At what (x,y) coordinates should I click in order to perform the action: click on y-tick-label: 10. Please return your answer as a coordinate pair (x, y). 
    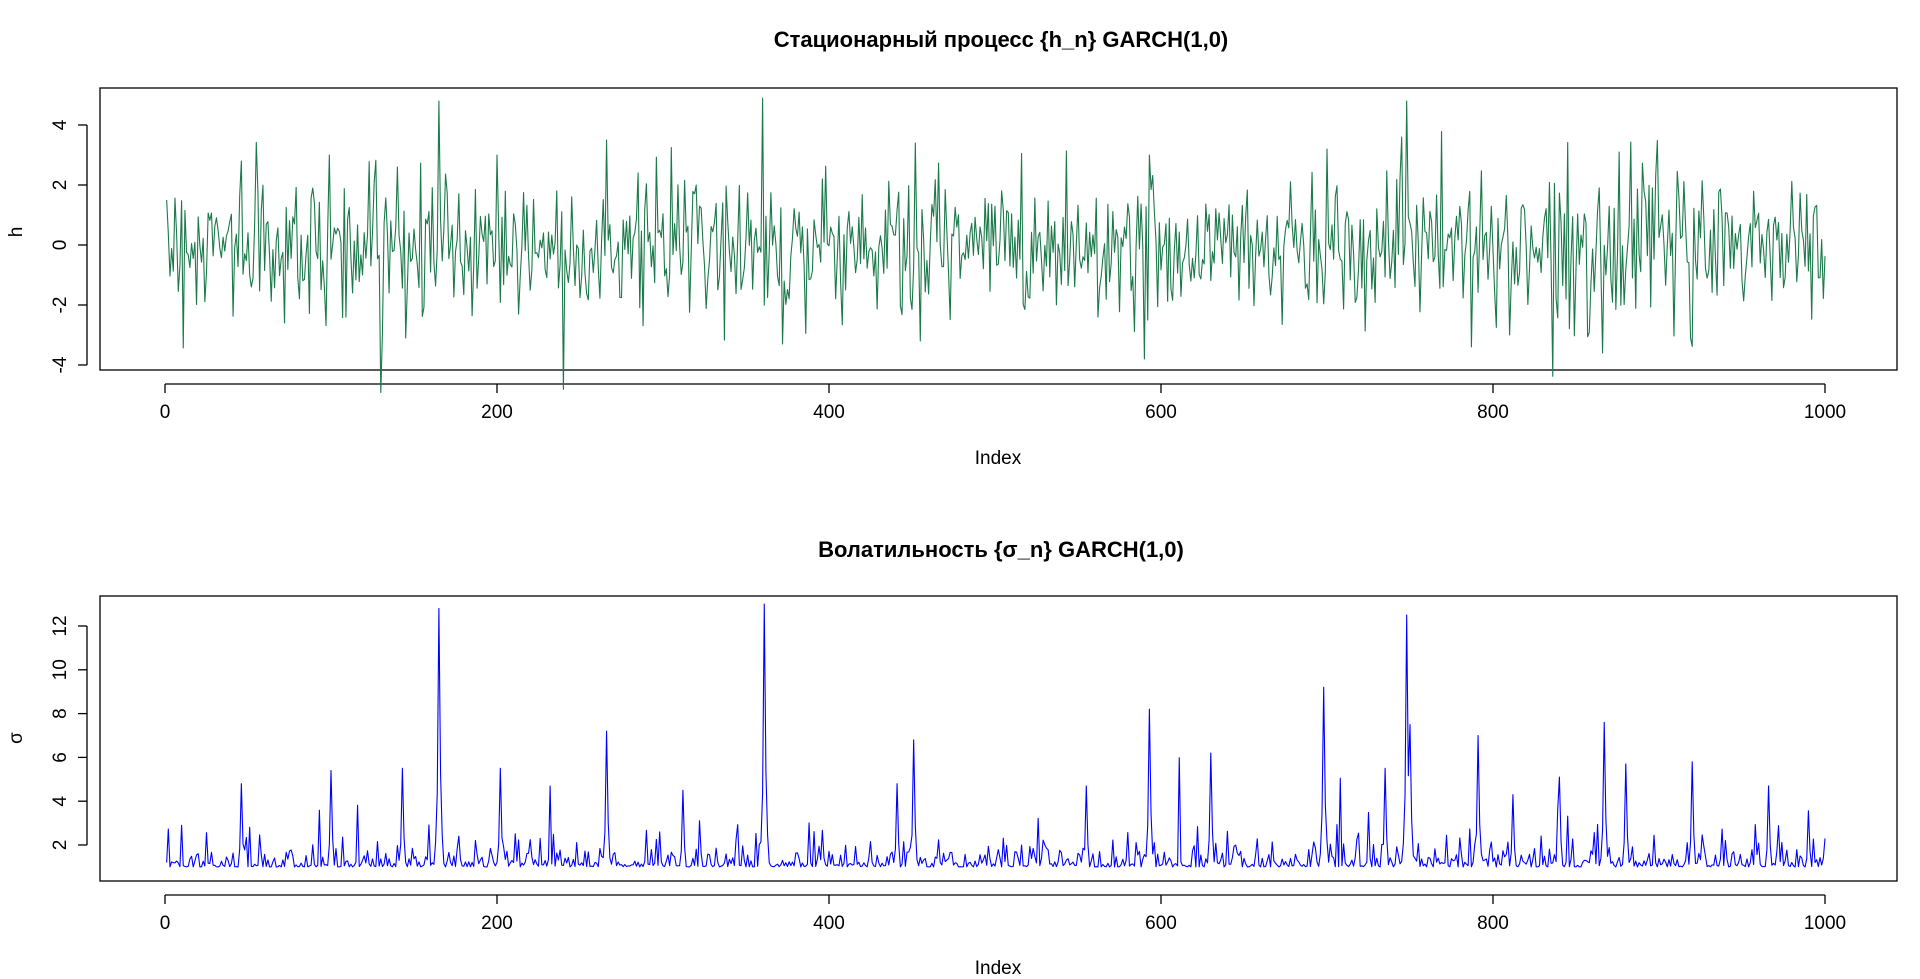
    Looking at the image, I should click on (60, 669).